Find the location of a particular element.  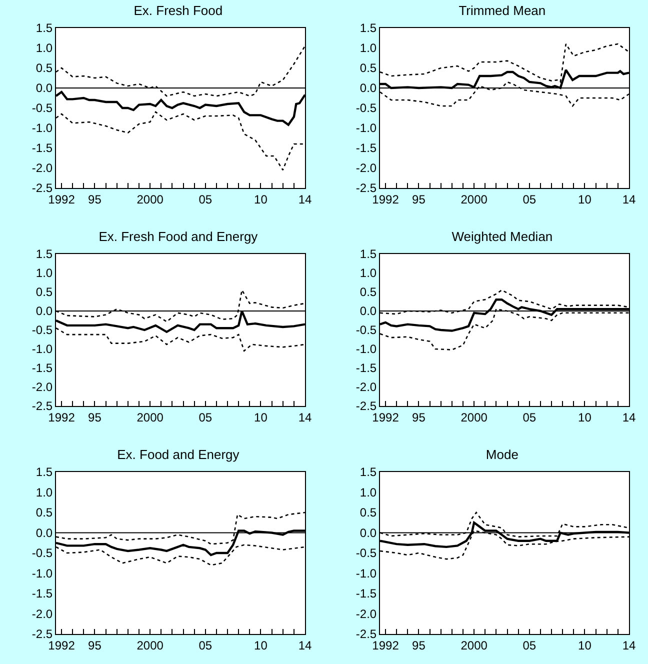

chart-title: Ex. Food and Energy is located at coordinates (178, 454).